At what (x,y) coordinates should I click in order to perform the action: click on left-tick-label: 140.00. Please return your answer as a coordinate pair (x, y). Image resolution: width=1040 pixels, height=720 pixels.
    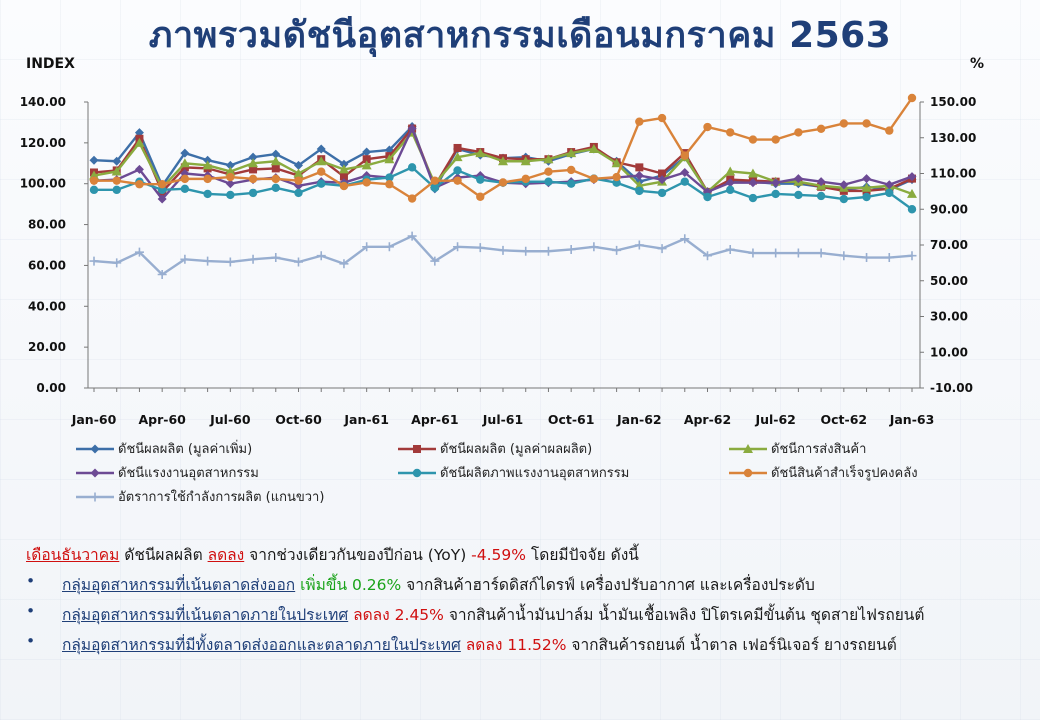
    Looking at the image, I should click on (43, 102).